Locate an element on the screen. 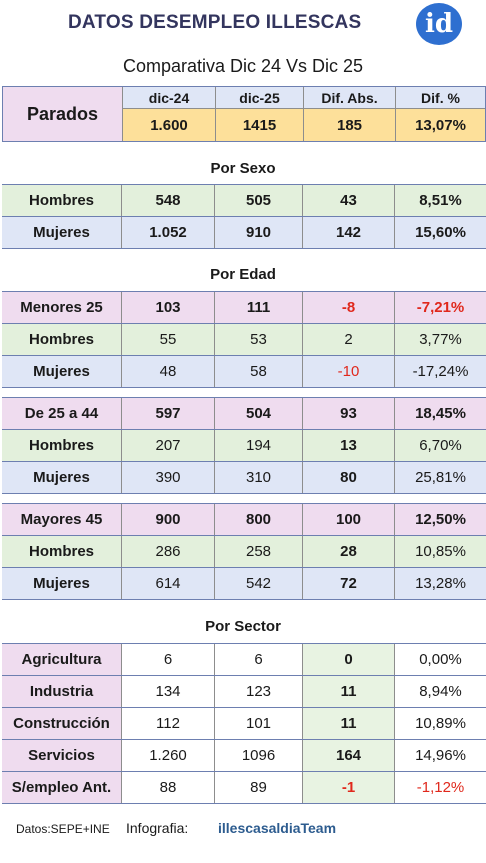 The width and height of the screenshot is (486, 863). row-label: Agricultura is located at coordinates (62, 659).